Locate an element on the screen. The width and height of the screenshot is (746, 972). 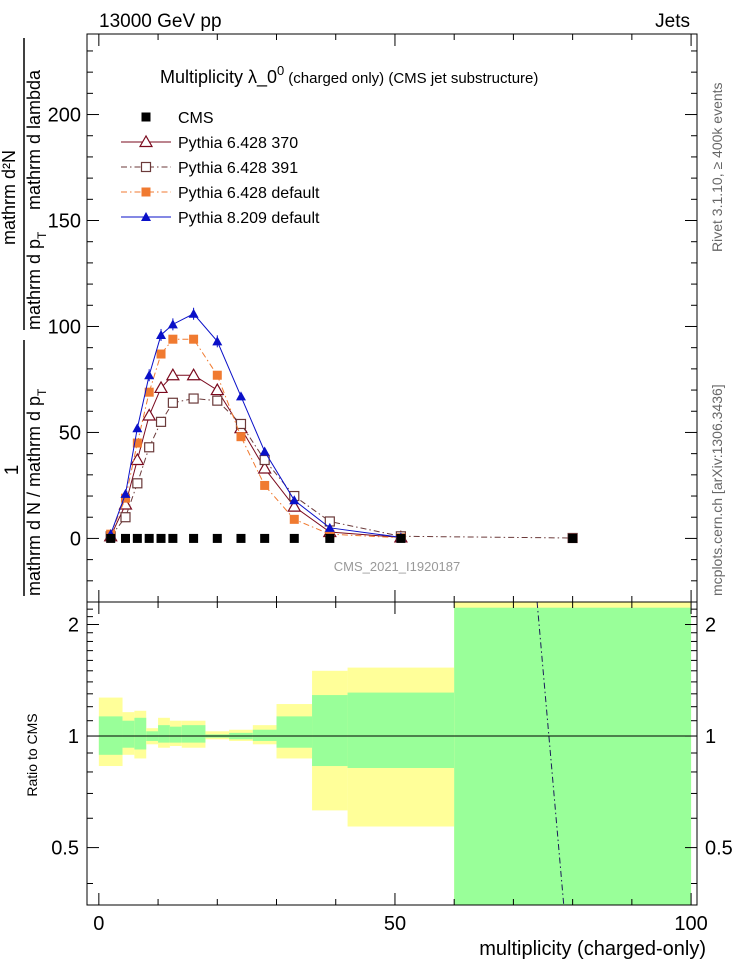
main-ytick-label: 150 is located at coordinates (64, 222).